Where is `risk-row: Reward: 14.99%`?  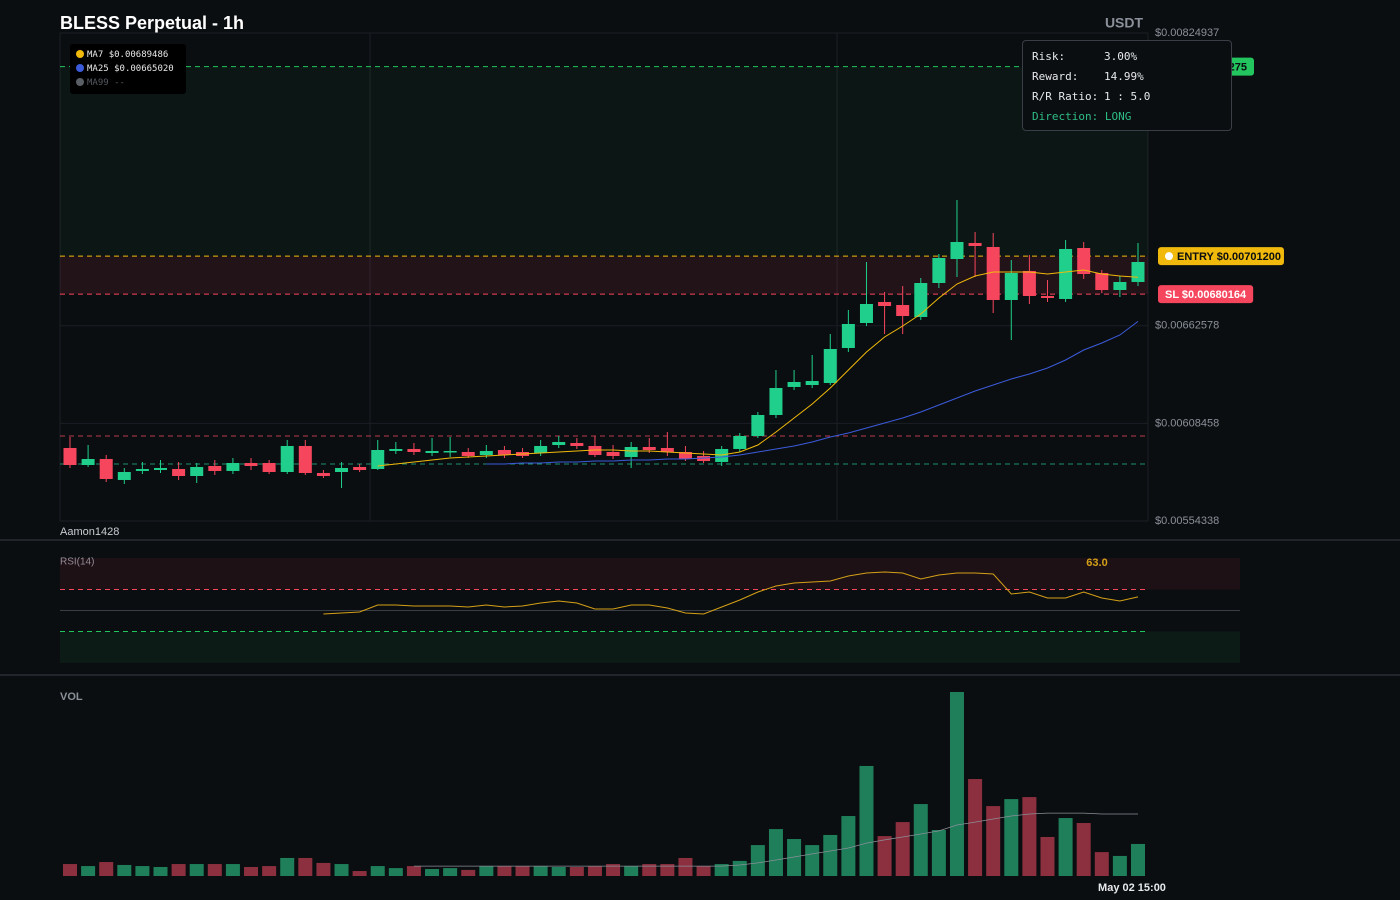
risk-row: Reward: 14.99% is located at coordinates (1127, 77).